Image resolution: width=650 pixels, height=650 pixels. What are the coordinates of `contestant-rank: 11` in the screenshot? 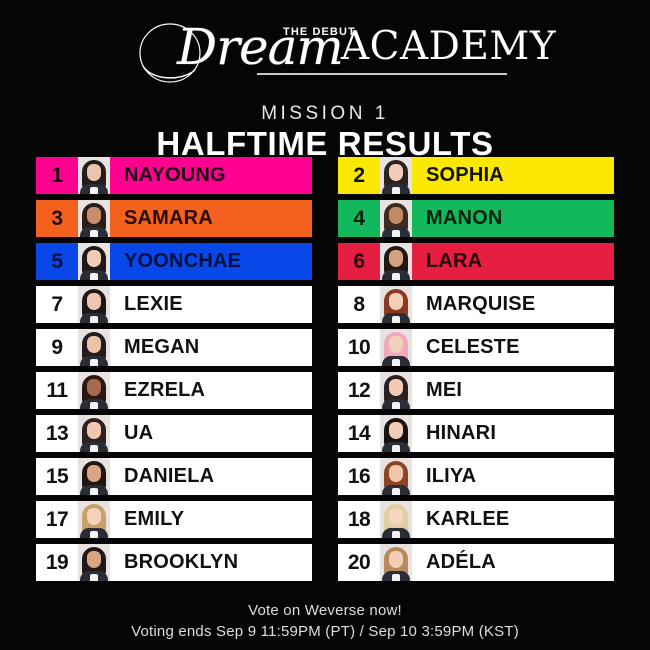 It's located at (57, 390).